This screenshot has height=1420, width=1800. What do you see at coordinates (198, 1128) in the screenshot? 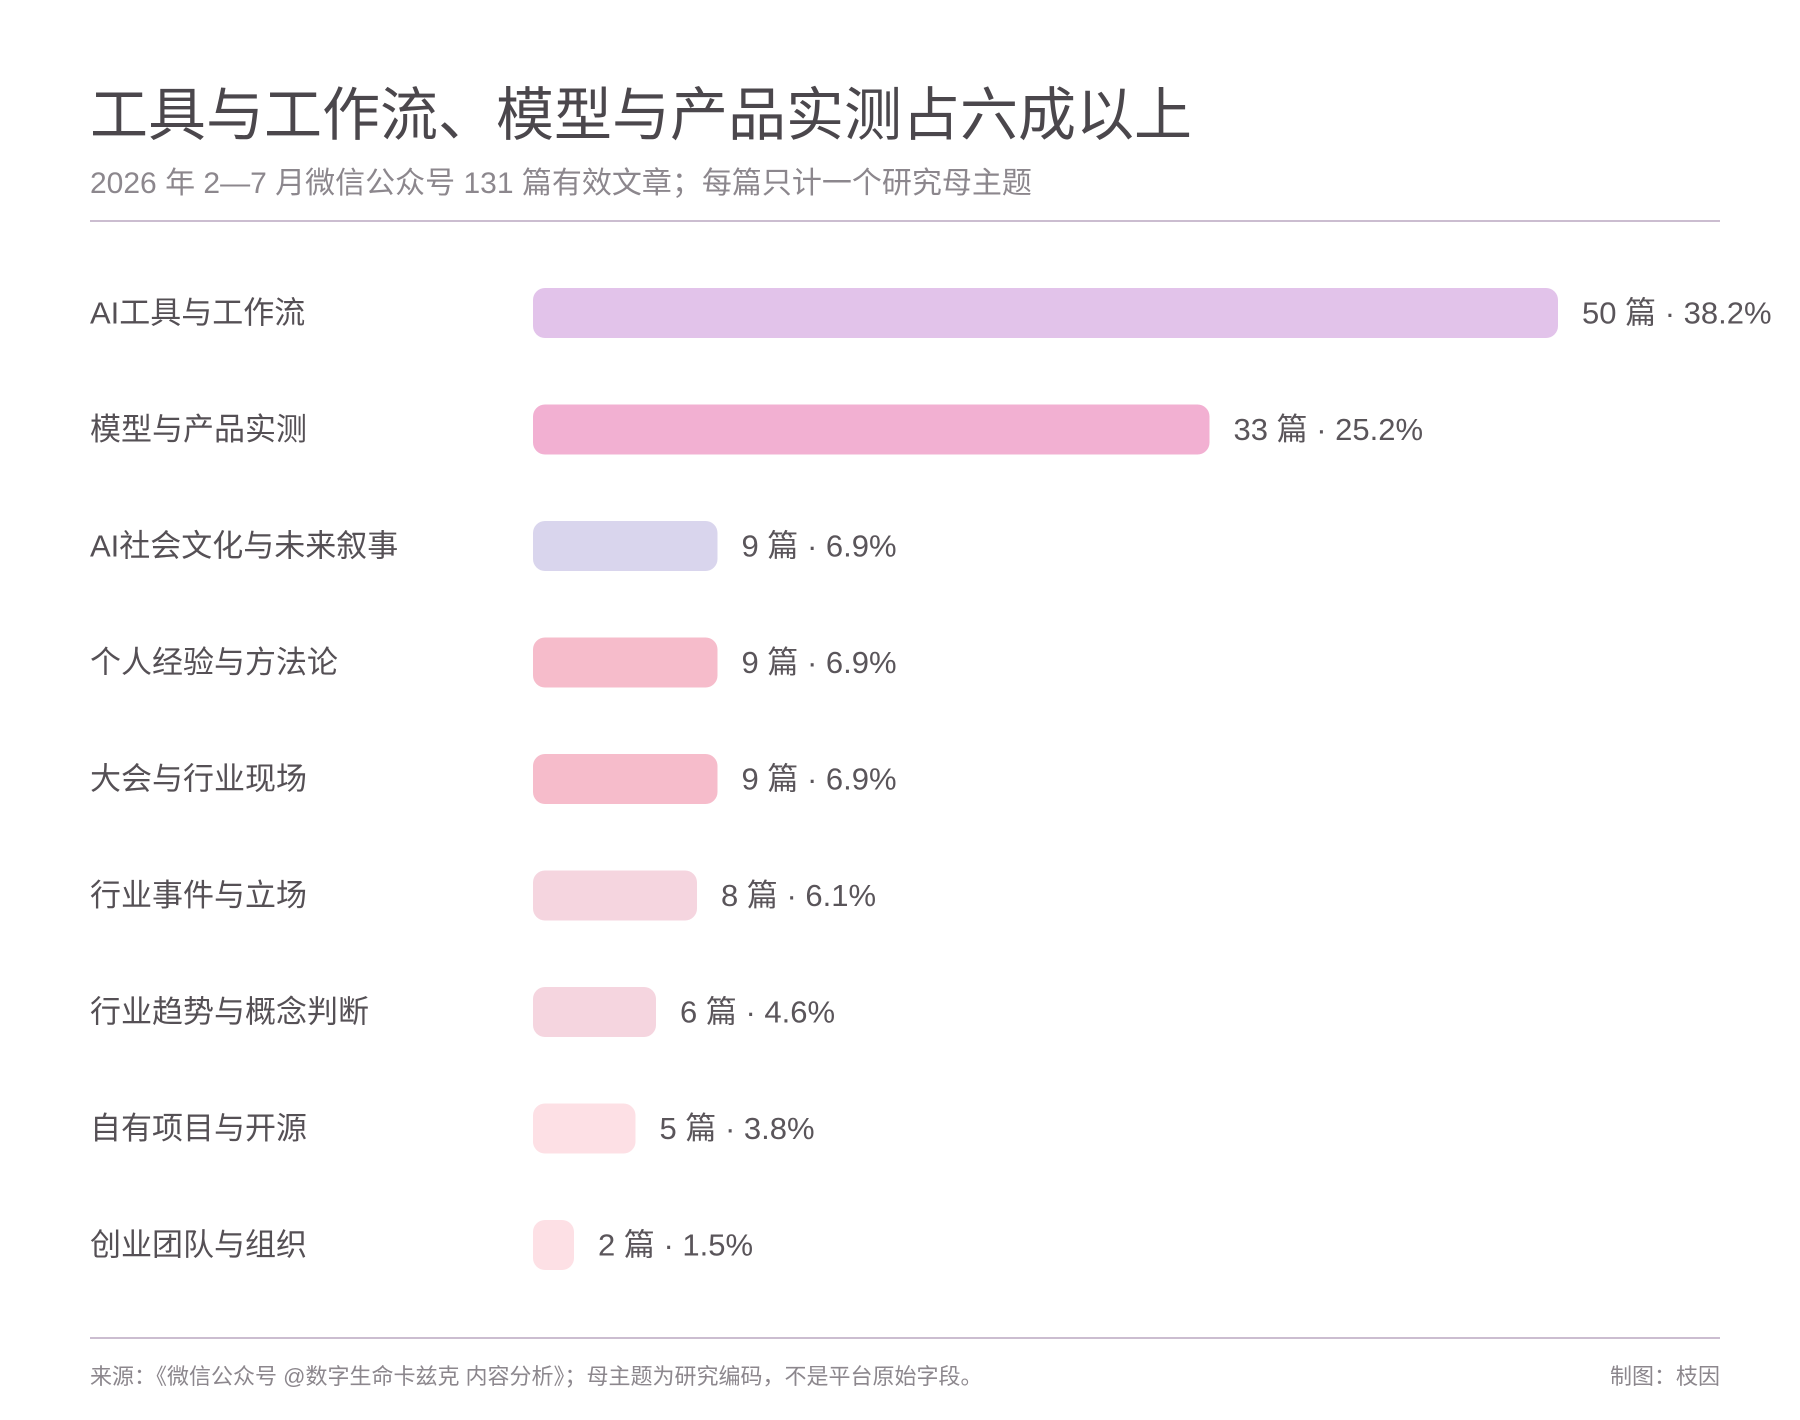
I see `category-label: 自有项目与开源` at bounding box center [198, 1128].